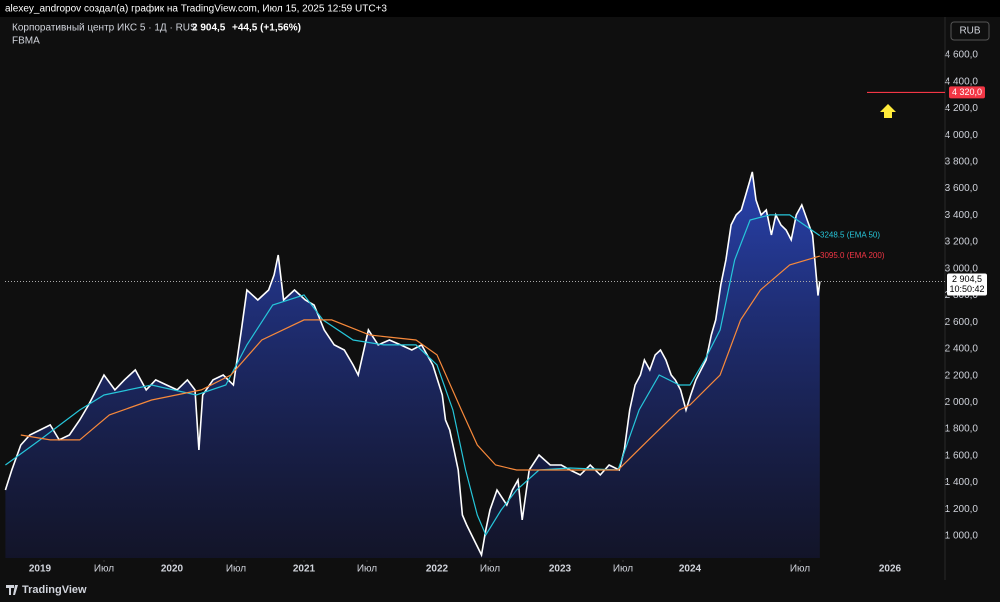 Image resolution: width=1000 pixels, height=602 pixels. Describe the element at coordinates (962, 81) in the screenshot. I see `y-tick-label: 4 400,0` at that location.